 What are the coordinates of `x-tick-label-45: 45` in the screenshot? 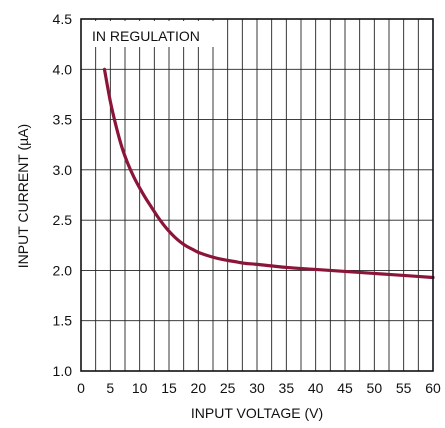 It's located at (345, 388).